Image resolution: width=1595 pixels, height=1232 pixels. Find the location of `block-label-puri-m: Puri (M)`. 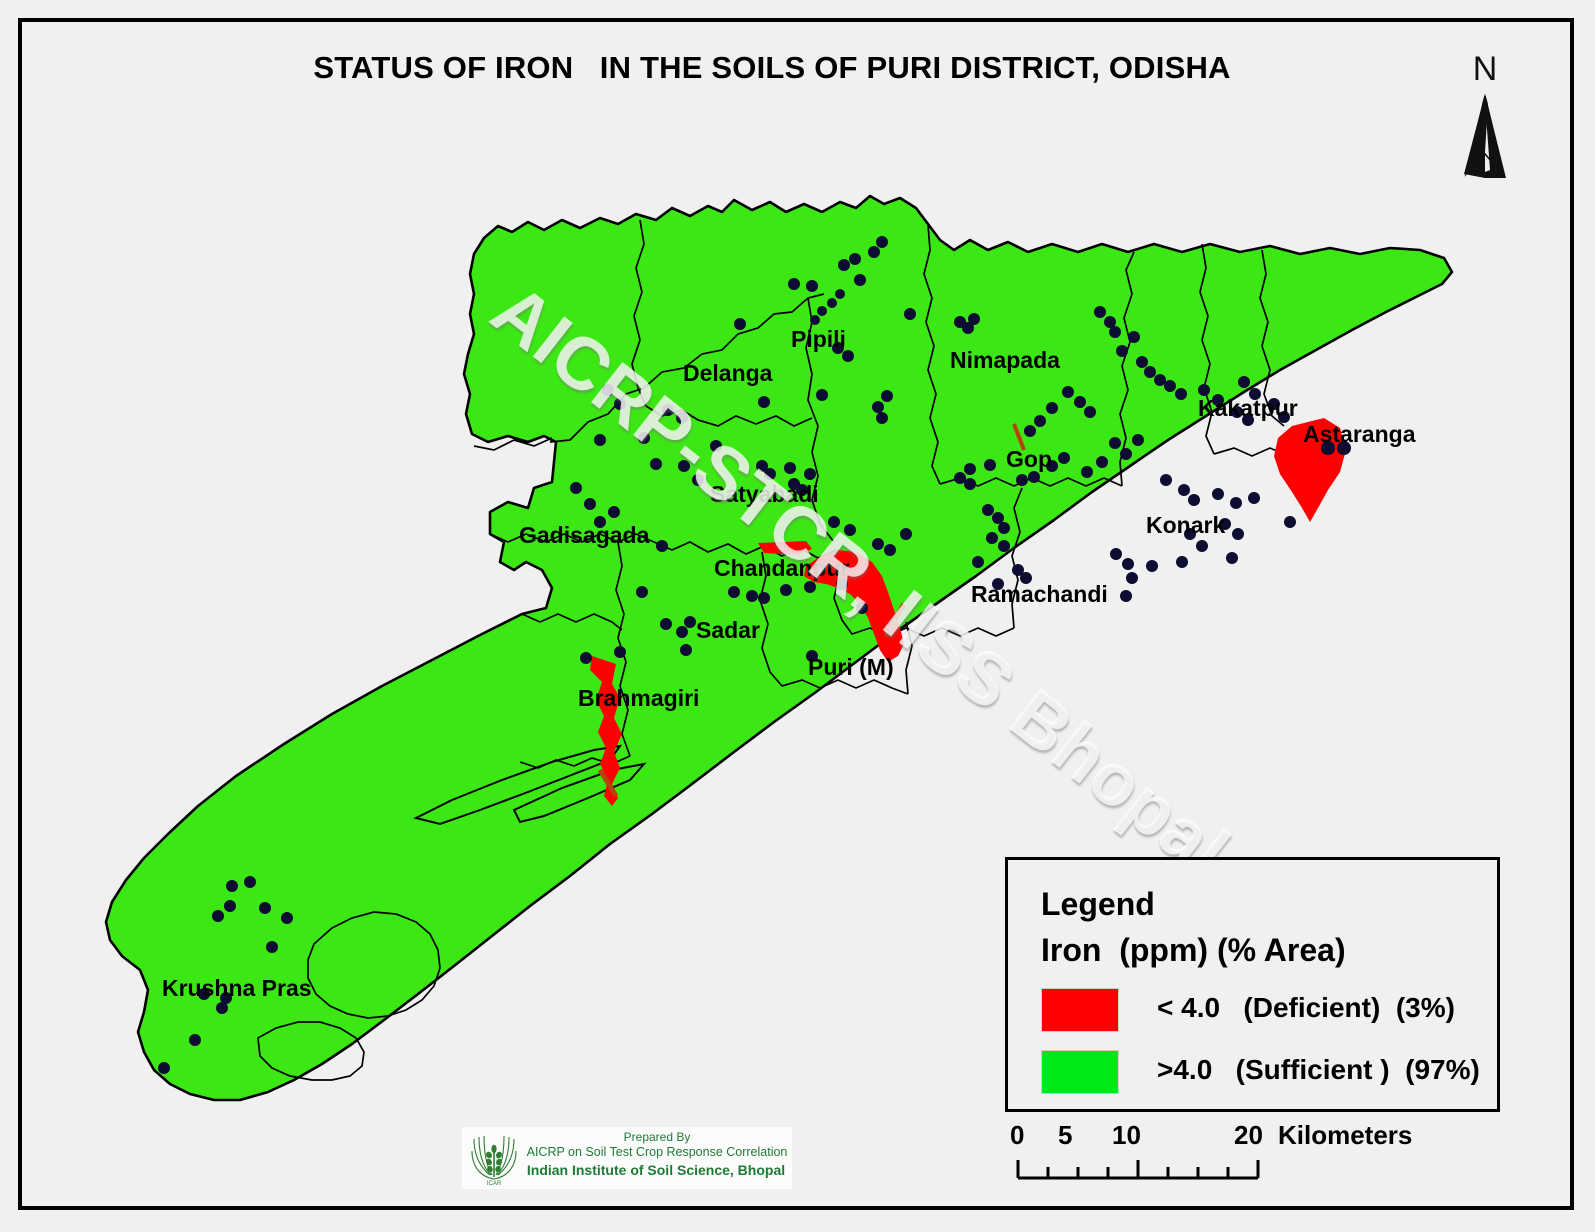

block-label-puri-m: Puri (M) is located at coordinates (851, 667).